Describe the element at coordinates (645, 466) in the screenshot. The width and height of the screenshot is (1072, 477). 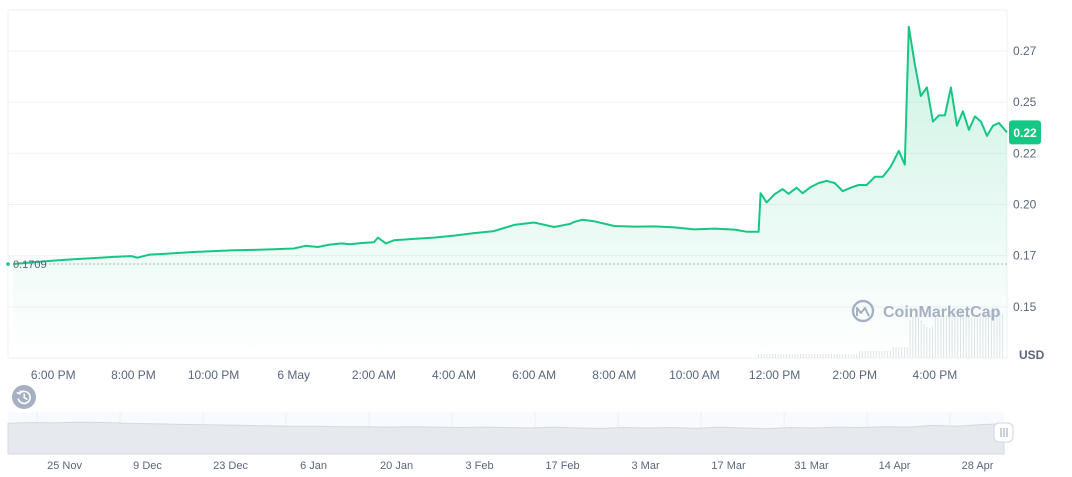
I see `navigator-tick-label: 3 Mar` at that location.